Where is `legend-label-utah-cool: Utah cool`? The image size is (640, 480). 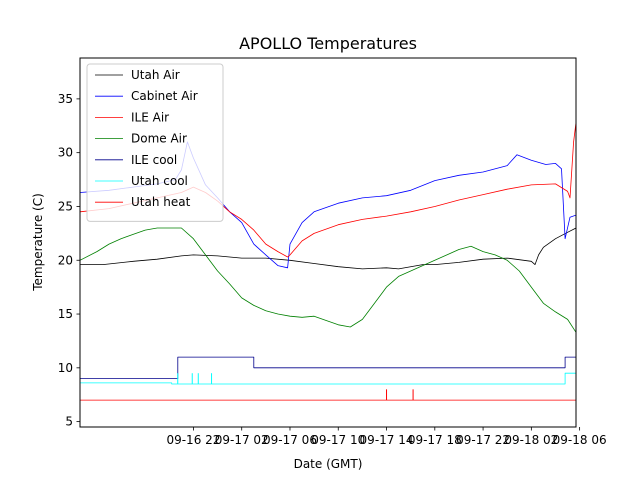
legend-label-utah-cool: Utah cool is located at coordinates (159, 181).